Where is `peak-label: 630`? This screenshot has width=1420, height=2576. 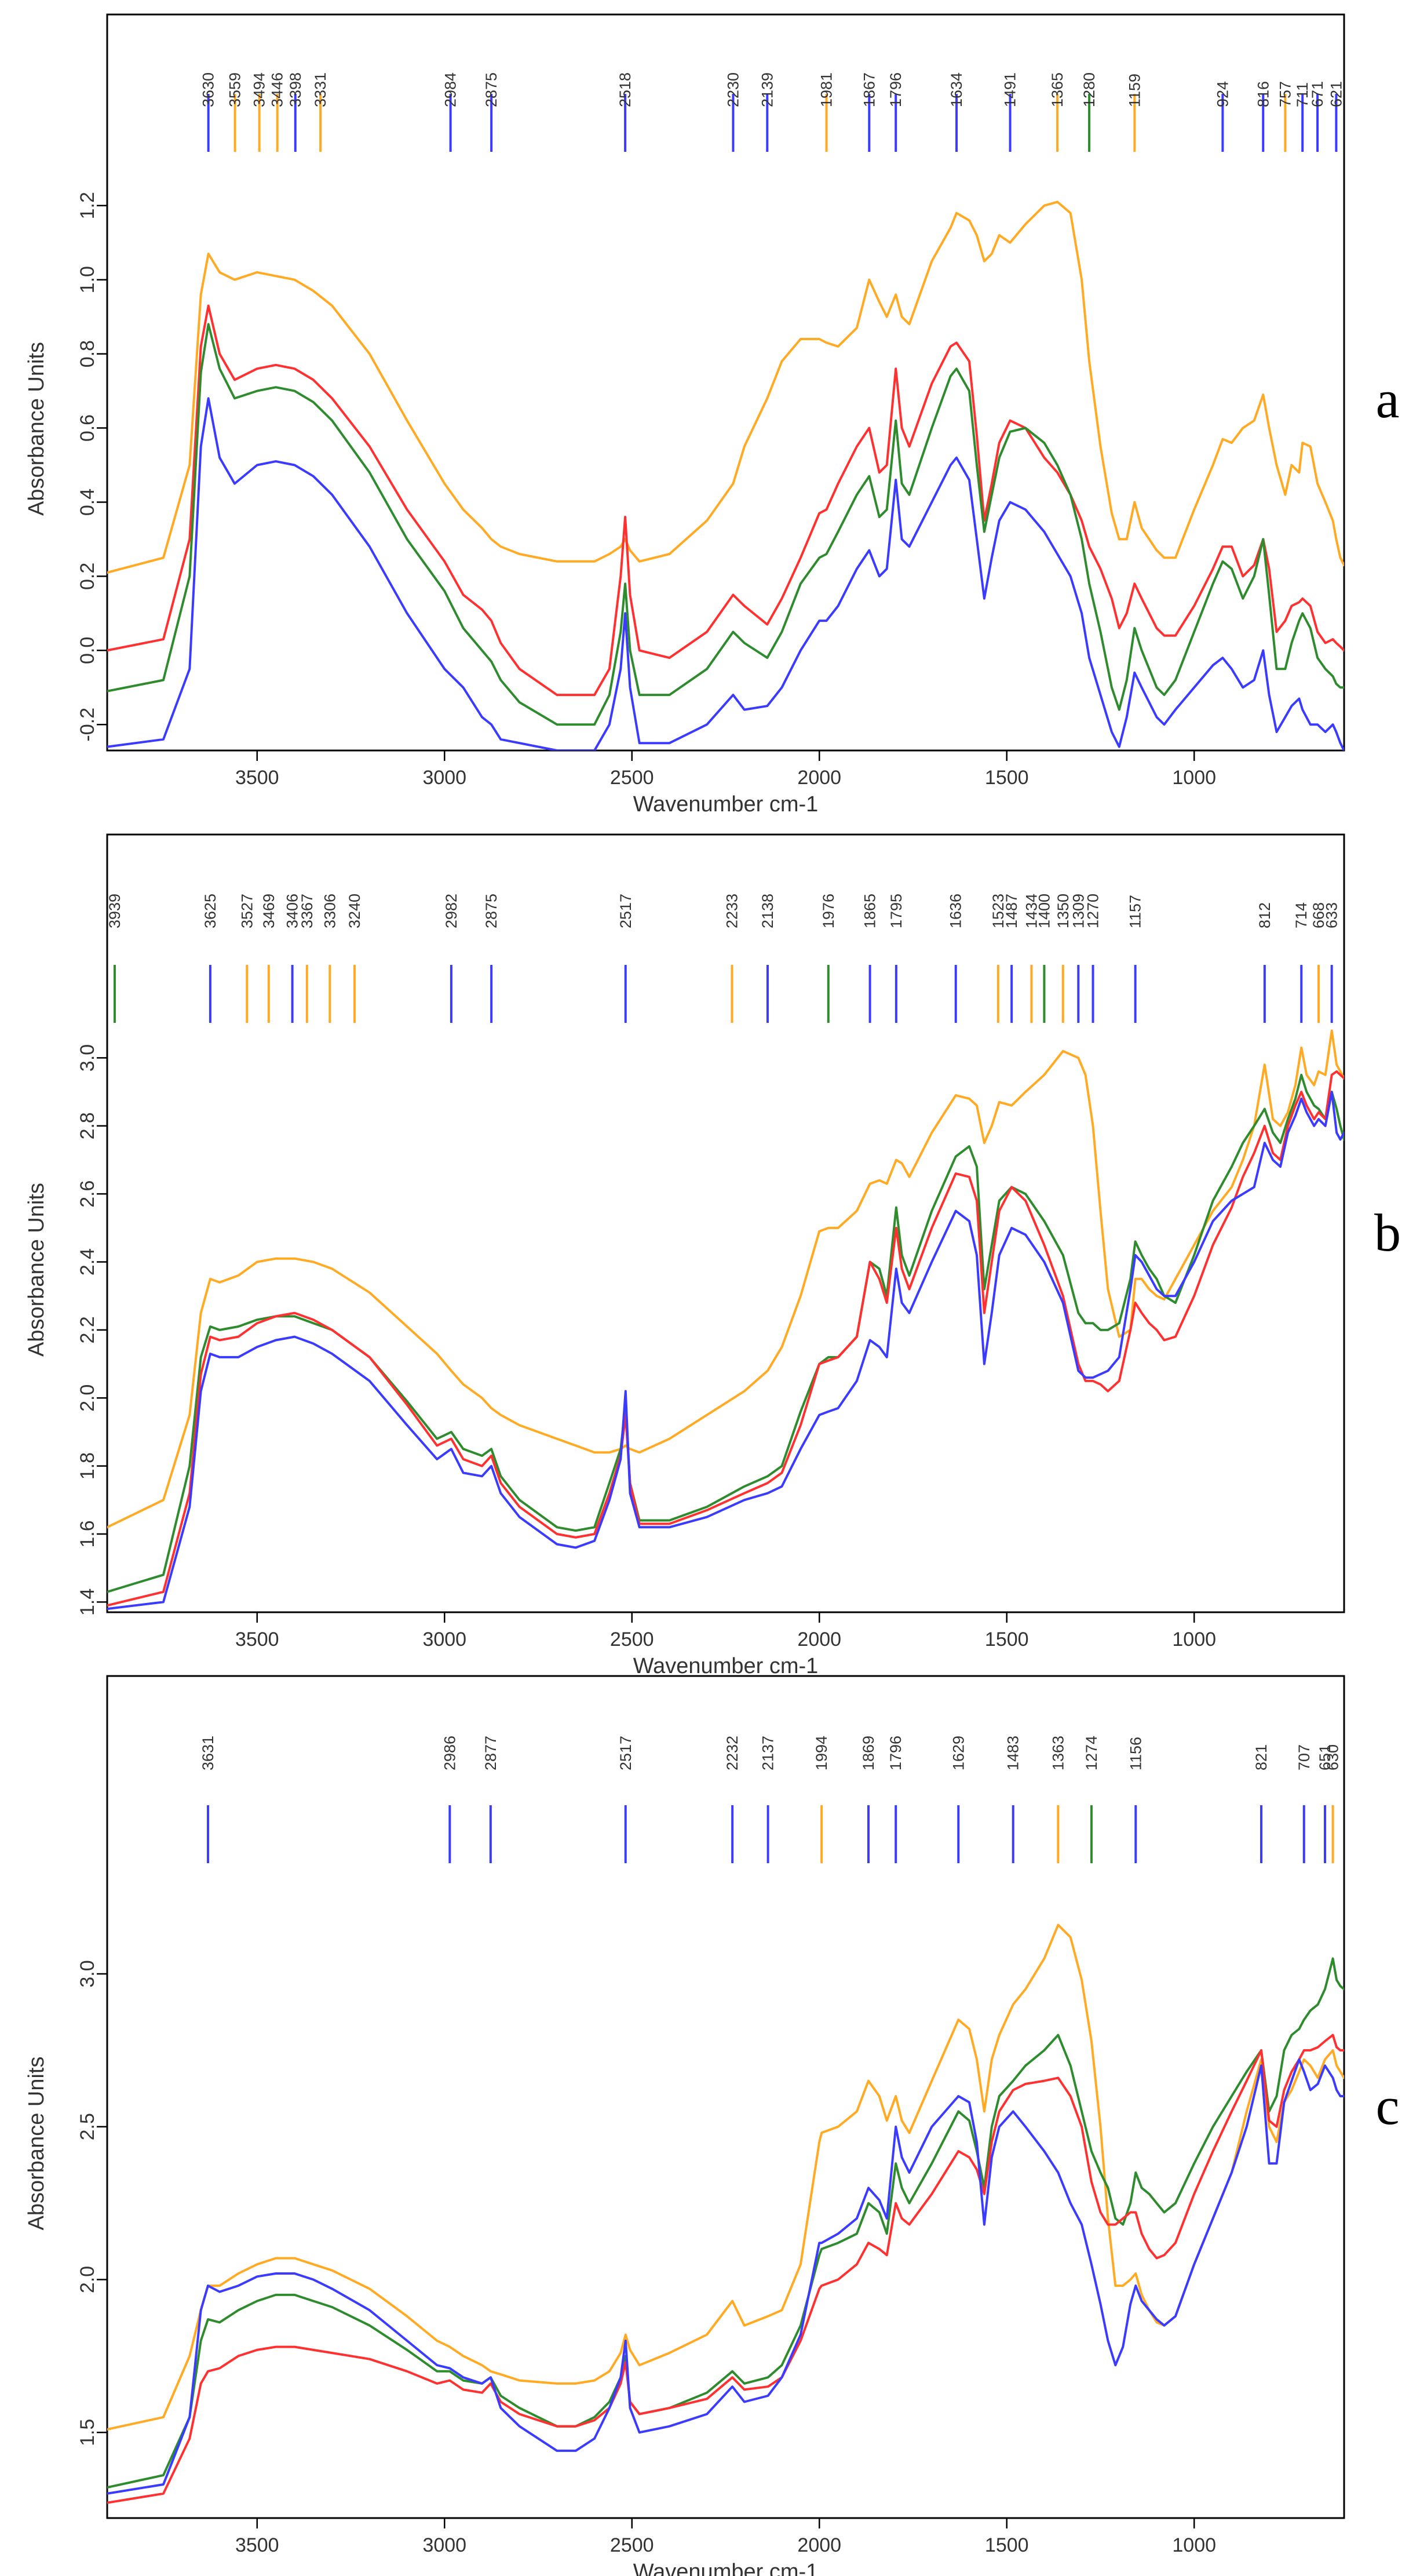 peak-label: 630 is located at coordinates (1333, 1757).